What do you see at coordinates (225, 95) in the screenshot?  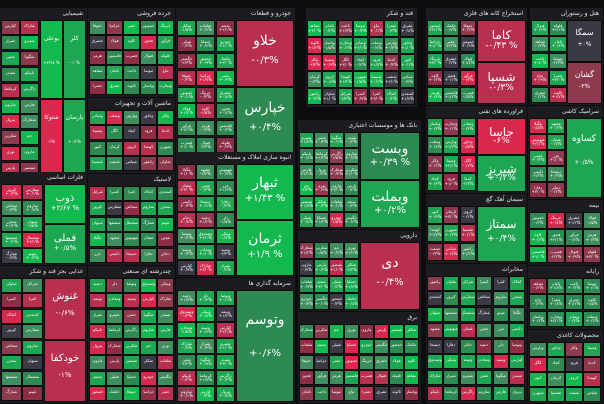 I see `stock-tile: خشرق +۰/۸%` at bounding box center [225, 95].